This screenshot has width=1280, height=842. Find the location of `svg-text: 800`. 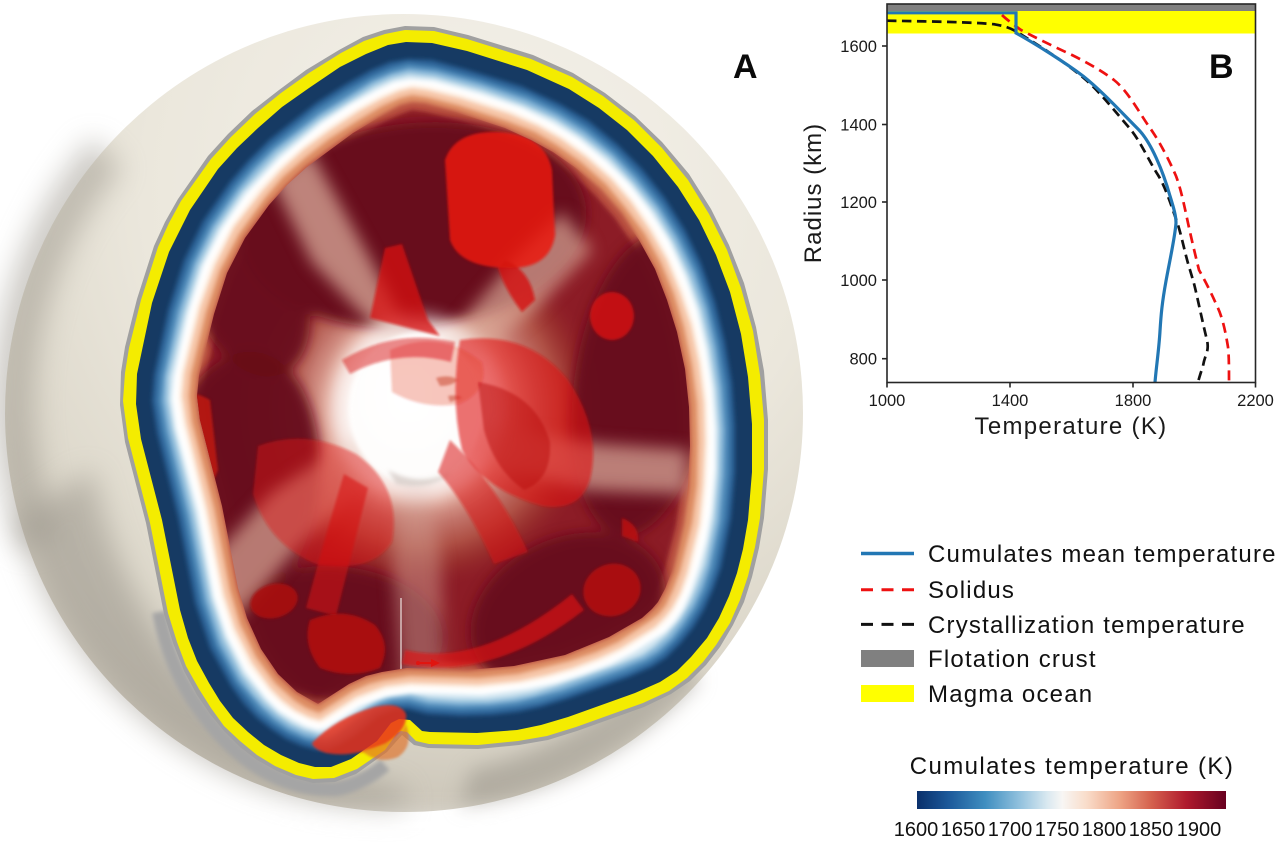

svg-text: 800 is located at coordinates (863, 360).